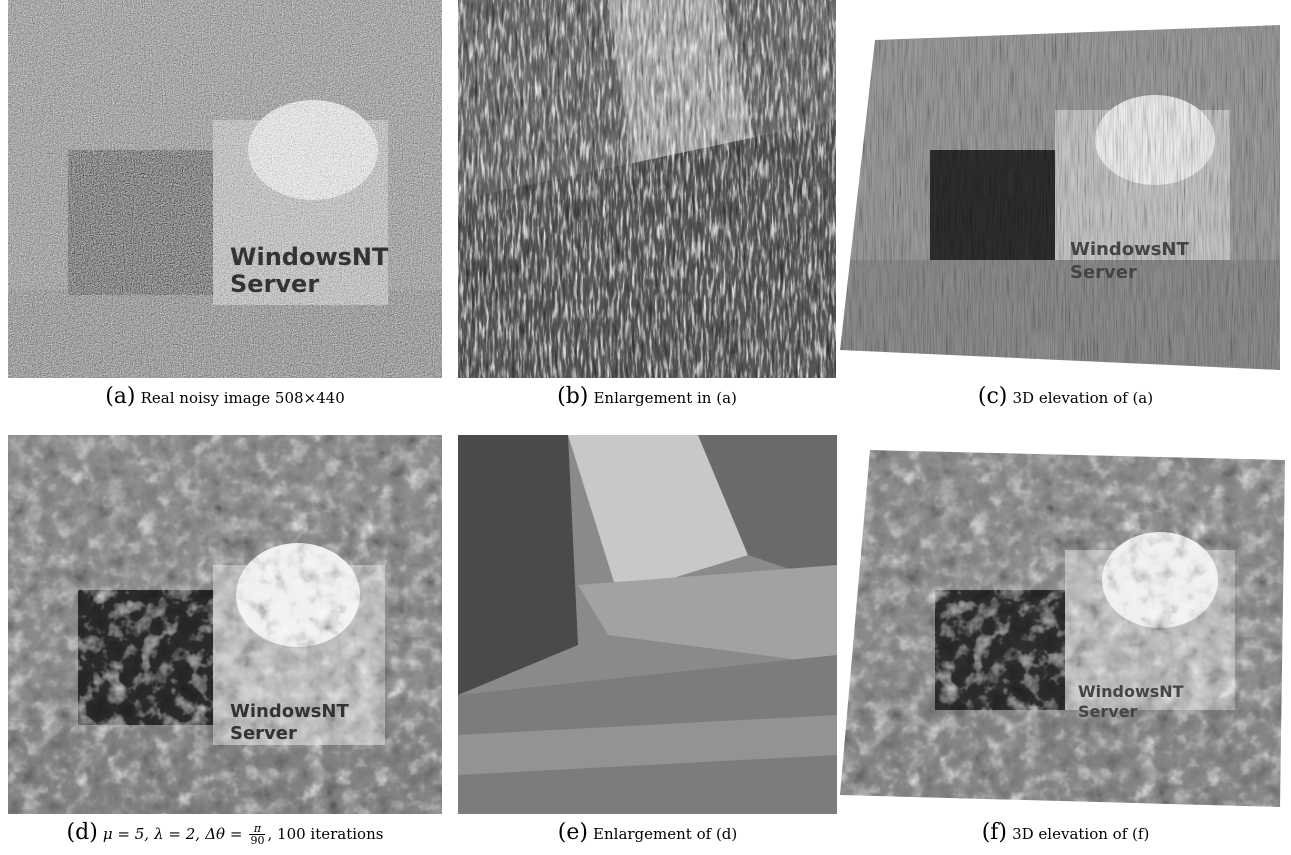  Describe the element at coordinates (309, 257) in the screenshot. I see `panel-a-box-label-1: WindowsNT` at that location.